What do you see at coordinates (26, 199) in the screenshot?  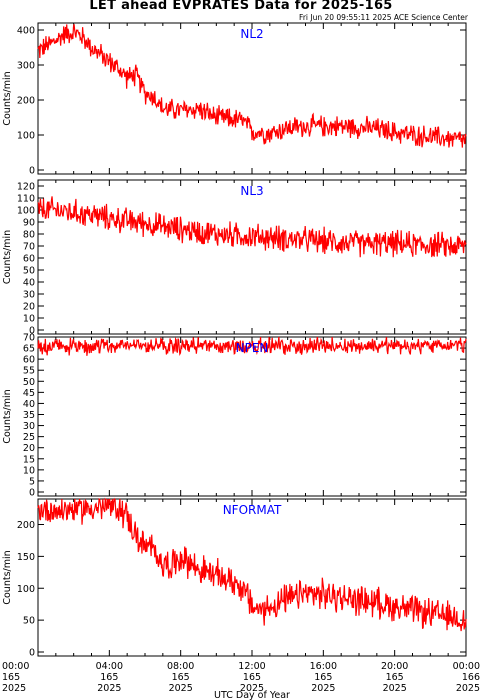 I see `panel-nl3-ytick-label: 110` at bounding box center [26, 199].